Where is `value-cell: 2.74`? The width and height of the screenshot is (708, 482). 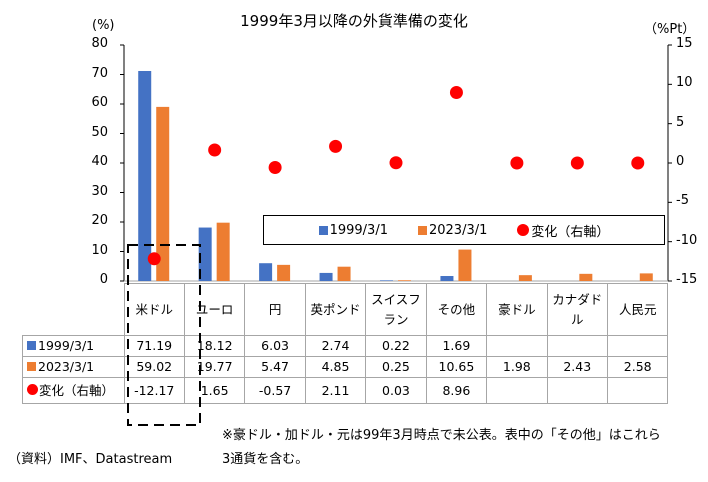 value-cell: 2.74 is located at coordinates (335, 346).